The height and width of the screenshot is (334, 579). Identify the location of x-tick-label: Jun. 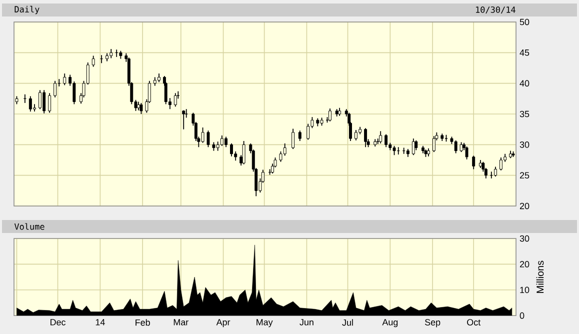
(307, 322).